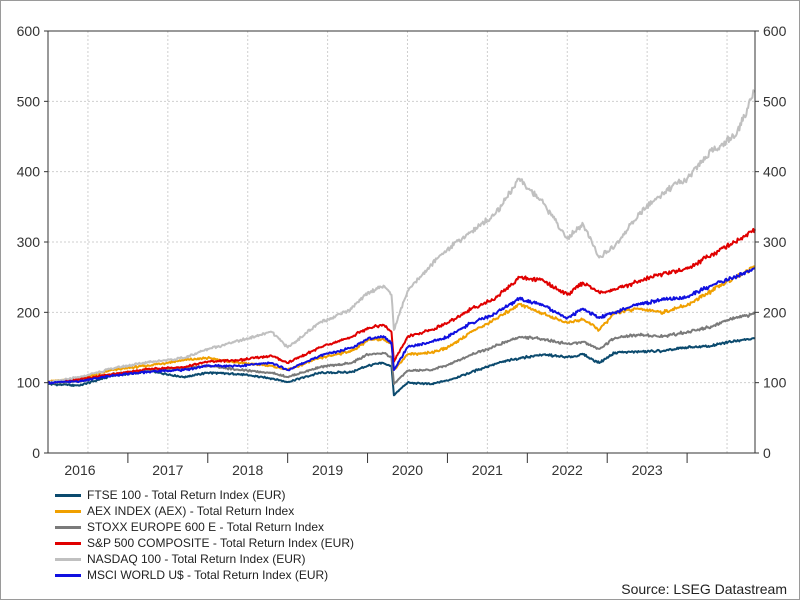  I want to click on y-tick-label-left: 200, so click(29, 312).